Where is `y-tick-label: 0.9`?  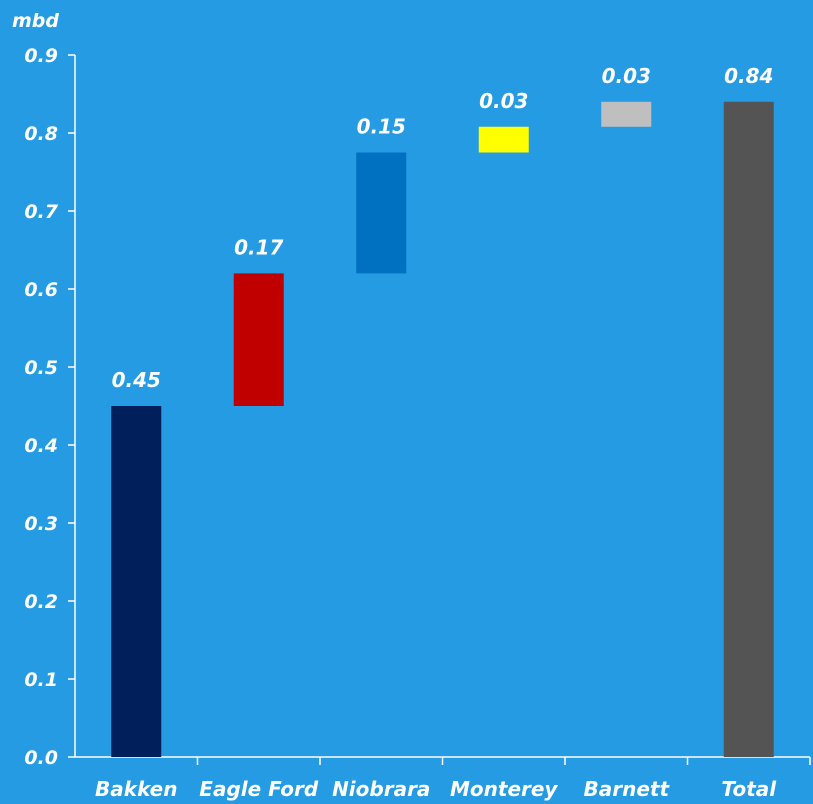
y-tick-label: 0.9 is located at coordinates (41, 56).